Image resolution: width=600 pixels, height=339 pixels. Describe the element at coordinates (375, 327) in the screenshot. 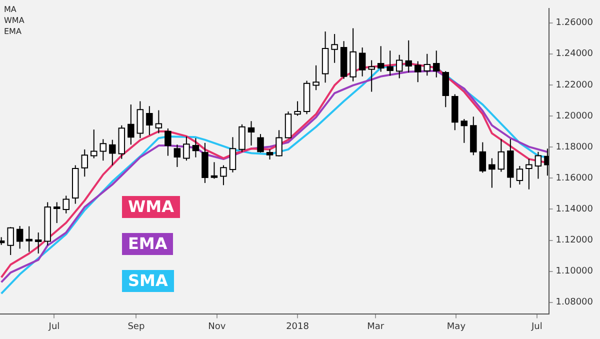

I see `x-tick-label: Mar` at that location.